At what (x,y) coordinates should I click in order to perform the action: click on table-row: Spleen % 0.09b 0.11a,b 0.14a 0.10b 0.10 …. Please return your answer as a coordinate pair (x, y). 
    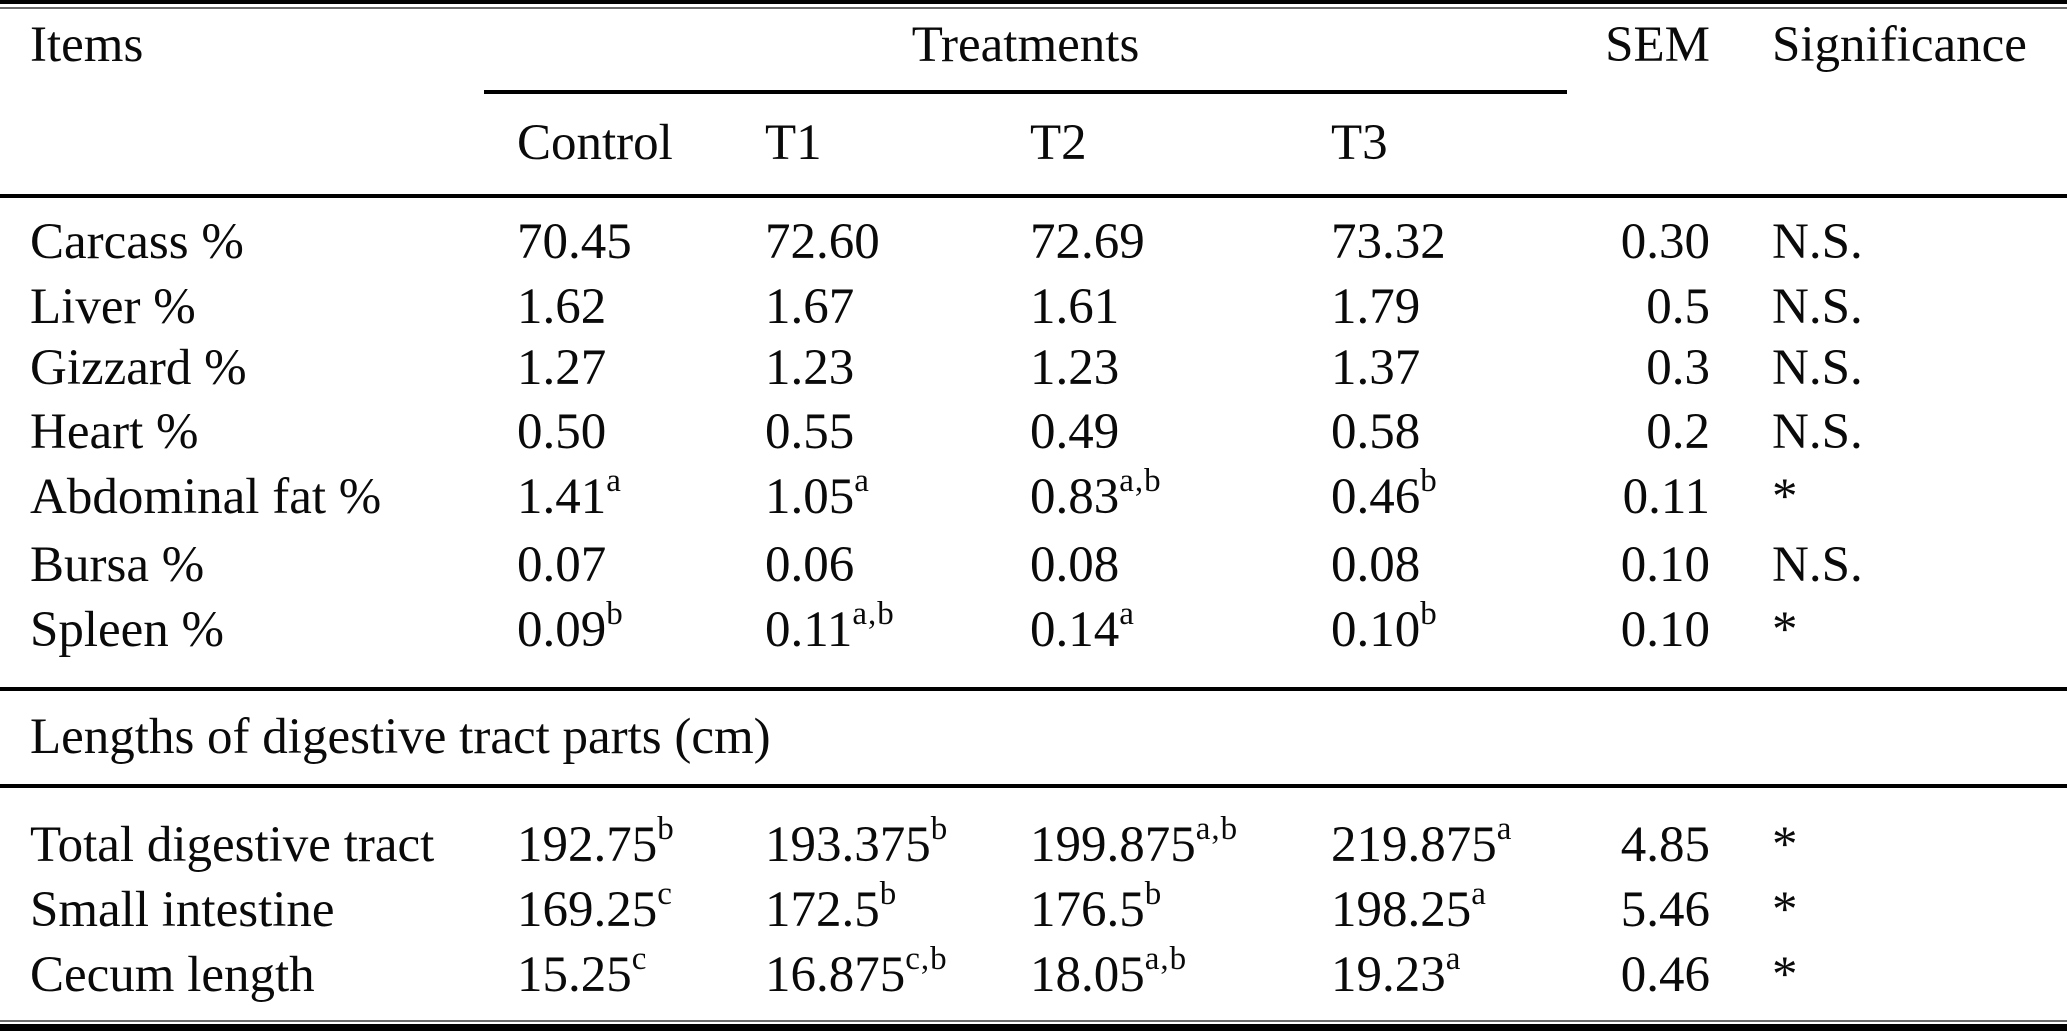
    Looking at the image, I should click on (1033, 630).